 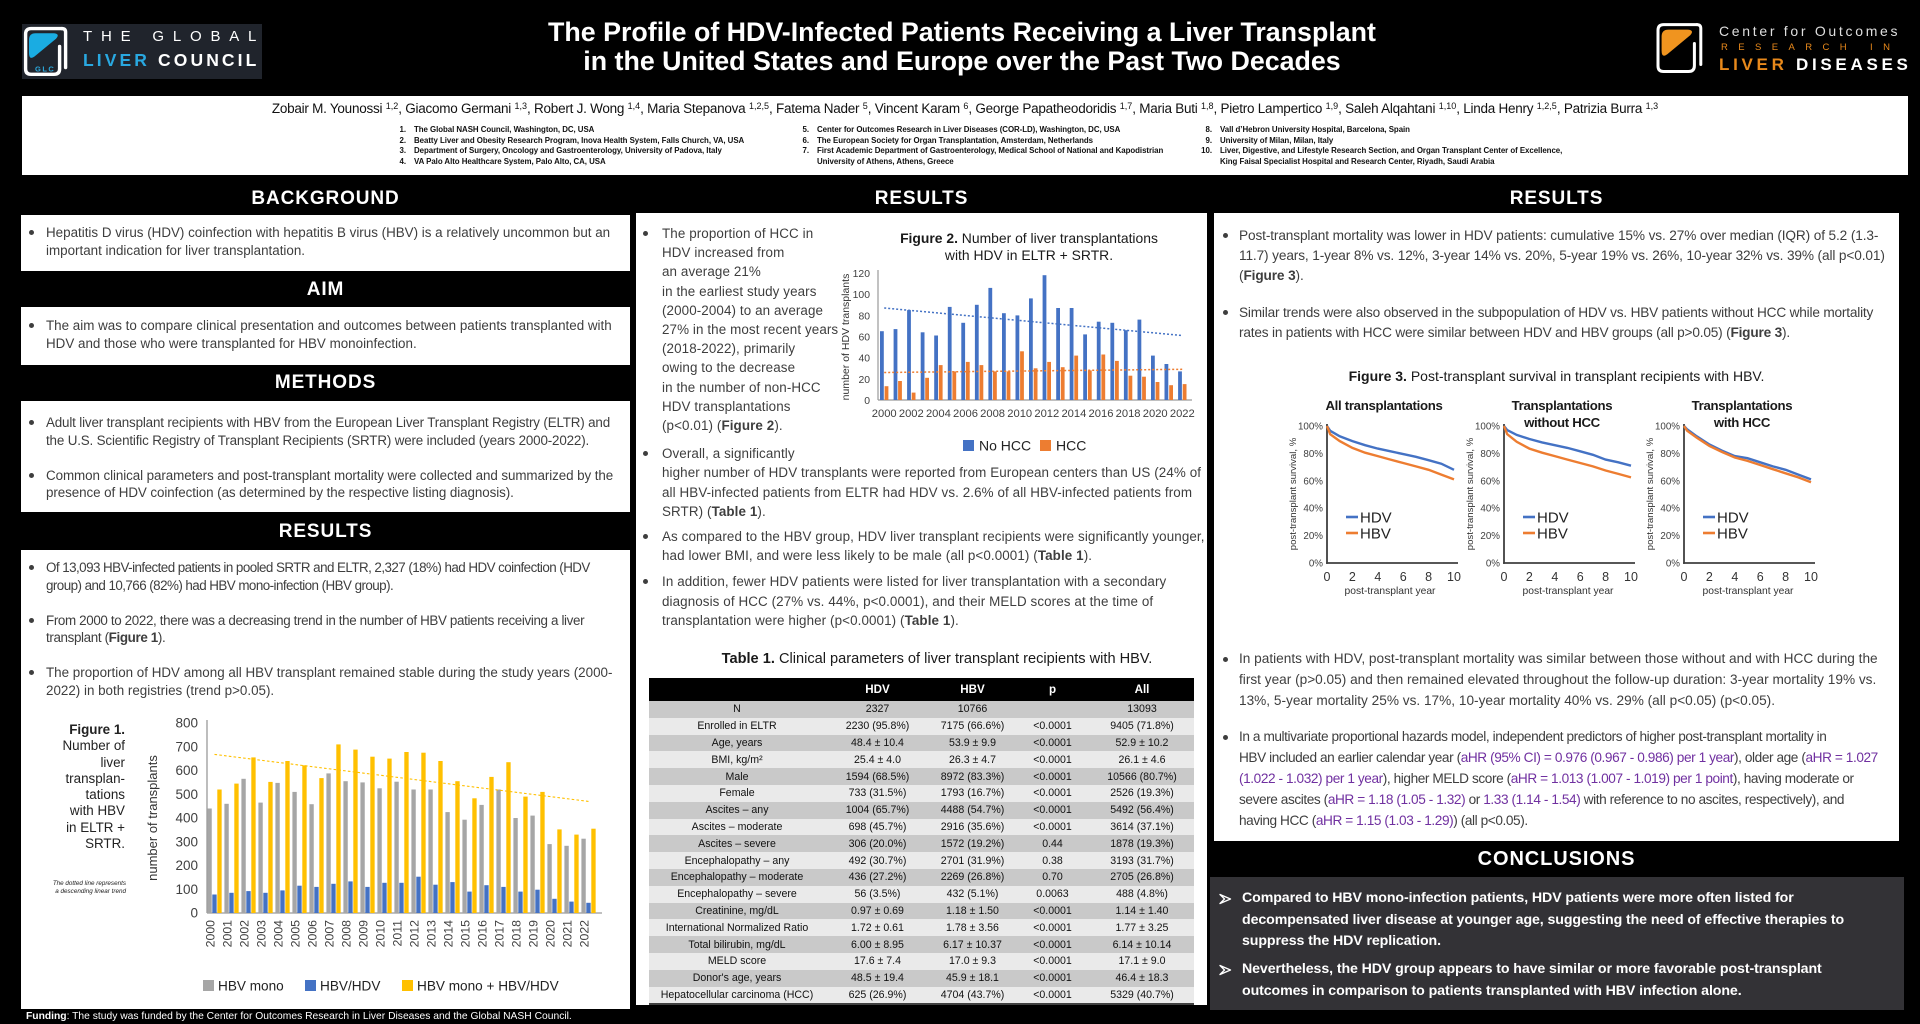 I want to click on svg-text: 800, so click(x=186, y=723).